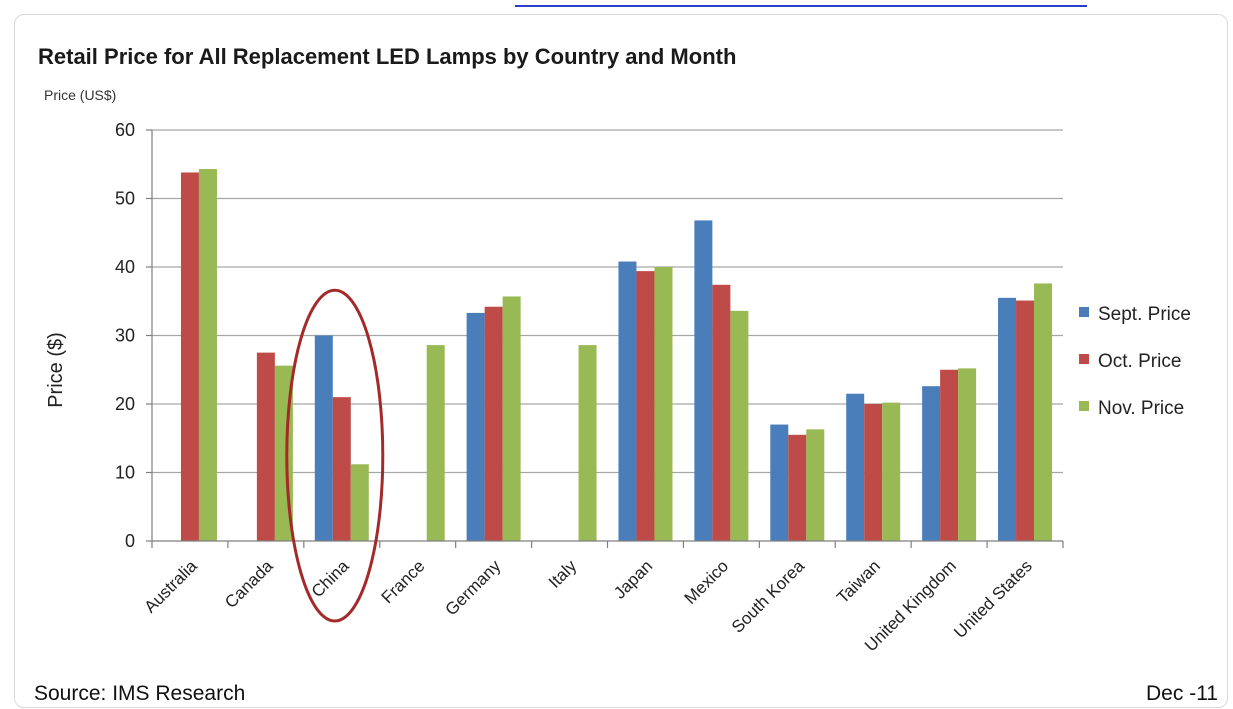  I want to click on bar-taiwan-nov-price, so click(891, 471).